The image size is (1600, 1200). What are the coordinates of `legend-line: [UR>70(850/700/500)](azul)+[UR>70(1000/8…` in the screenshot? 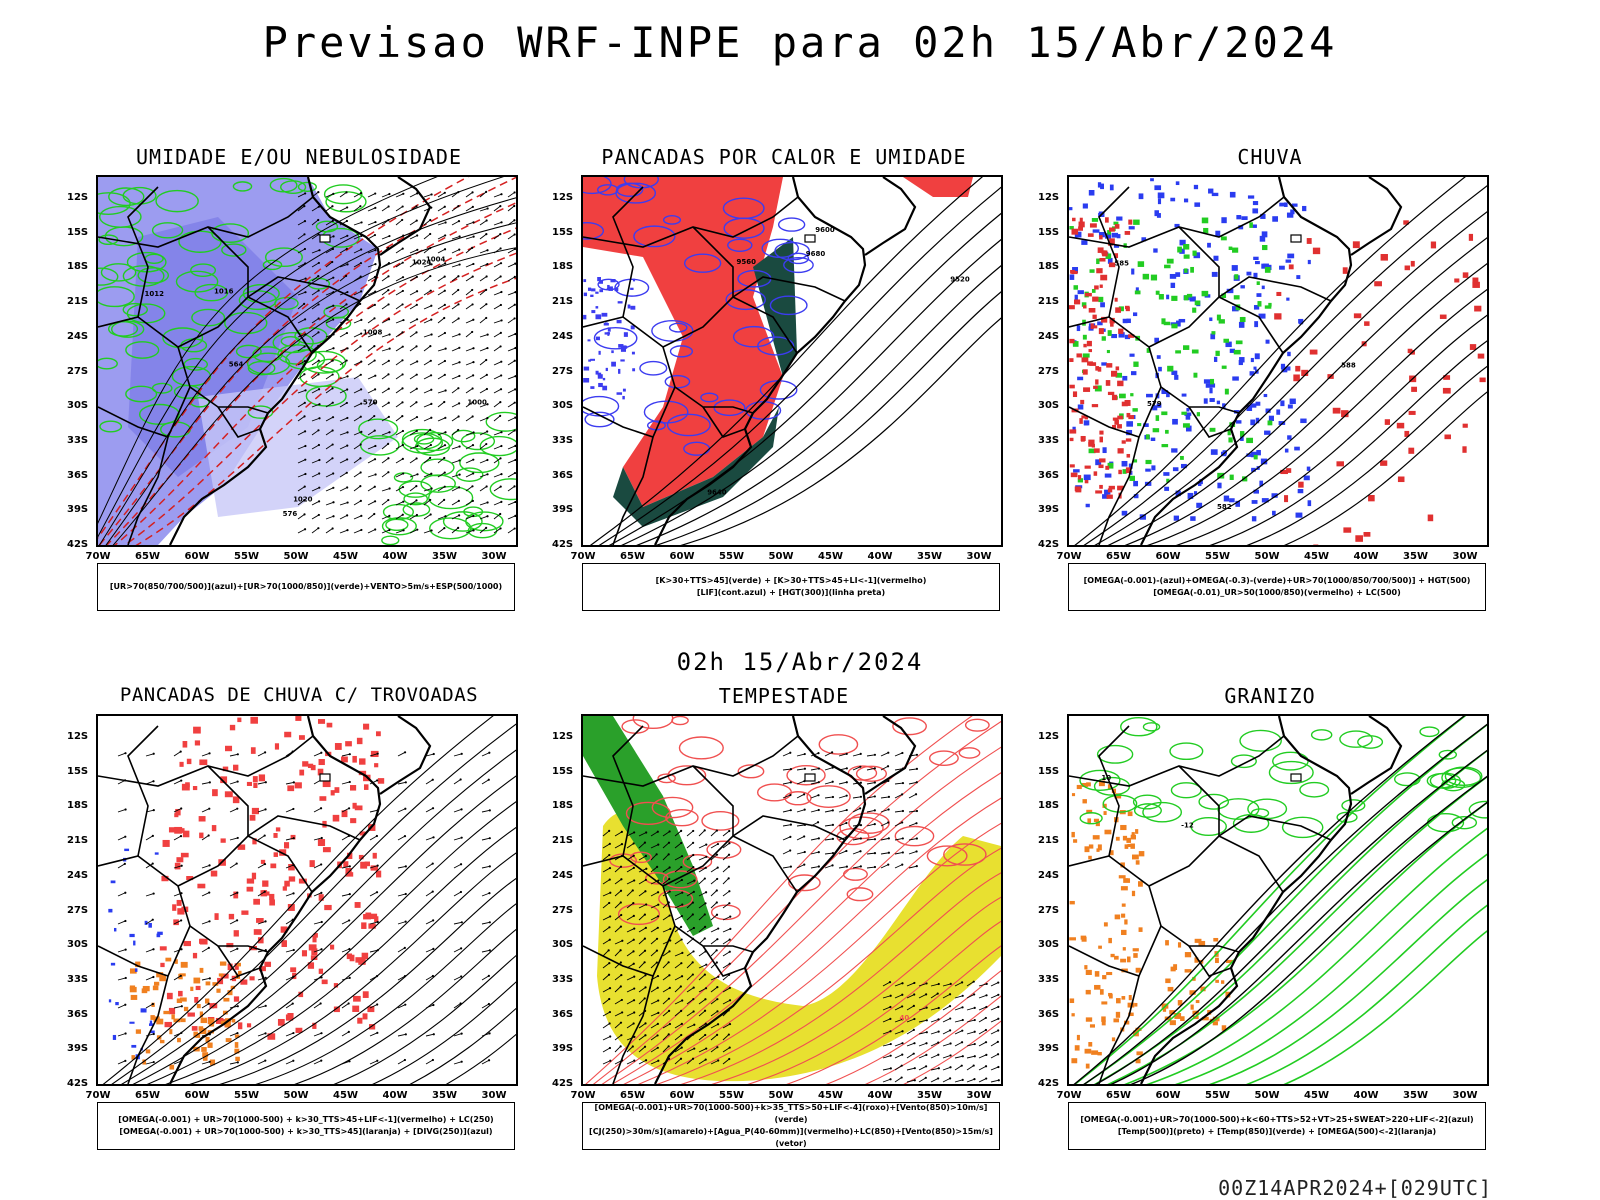 It's located at (306, 586).